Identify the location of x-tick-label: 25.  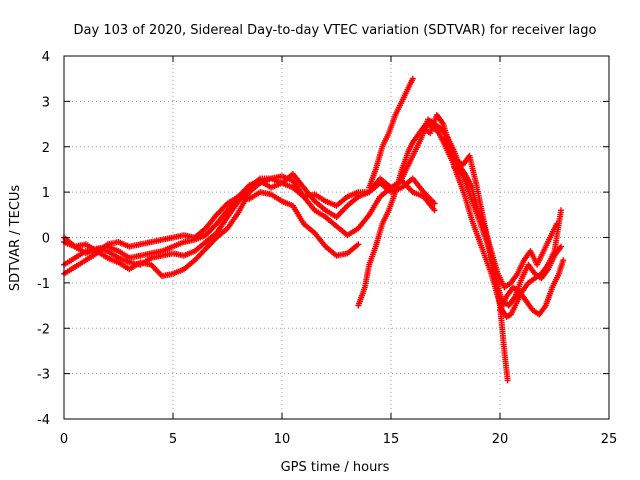
(609, 439).